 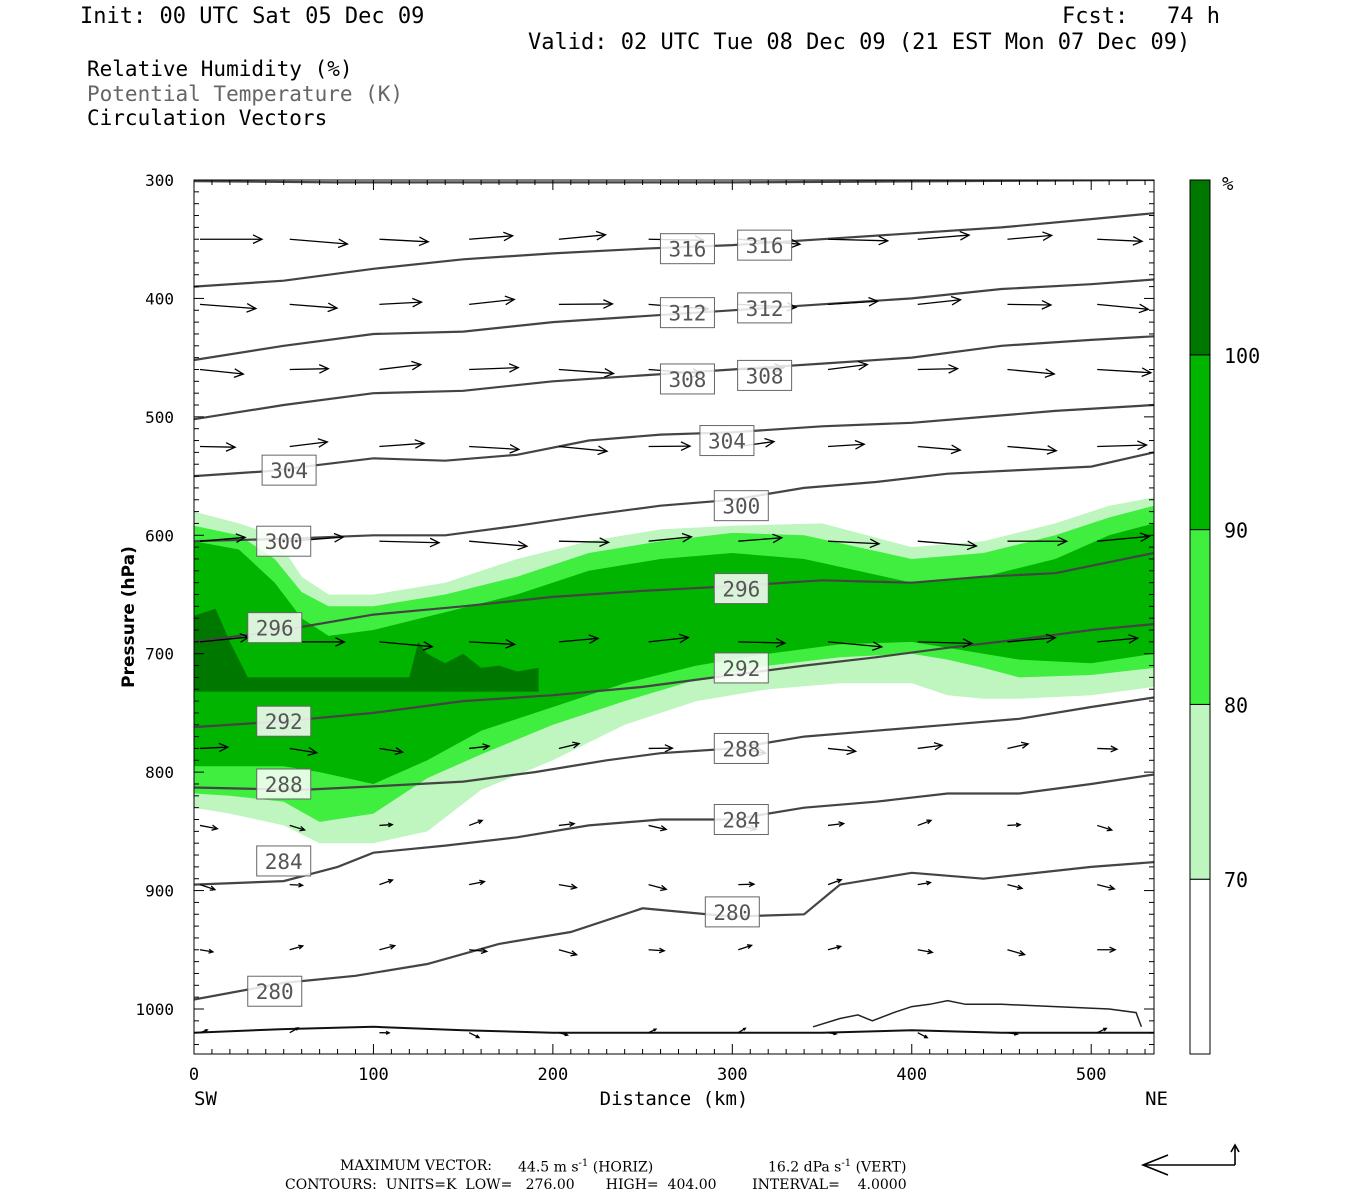 I want to click on y-tick-label-800: 800, so click(x=159, y=772).